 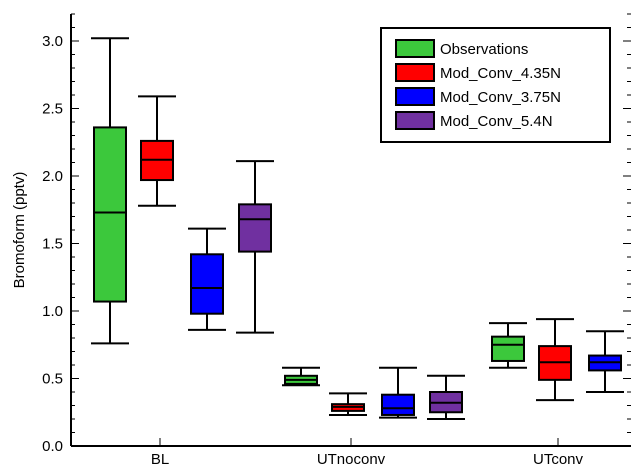 I want to click on legend-label: Mod_Conv_3.75N, so click(x=500, y=97).